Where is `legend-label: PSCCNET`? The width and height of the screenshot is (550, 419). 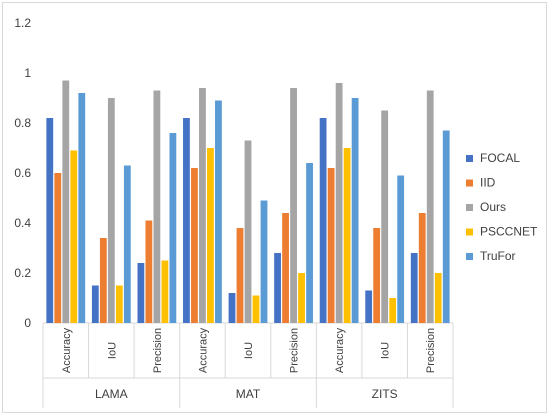
legend-label: PSCCNET is located at coordinates (509, 232).